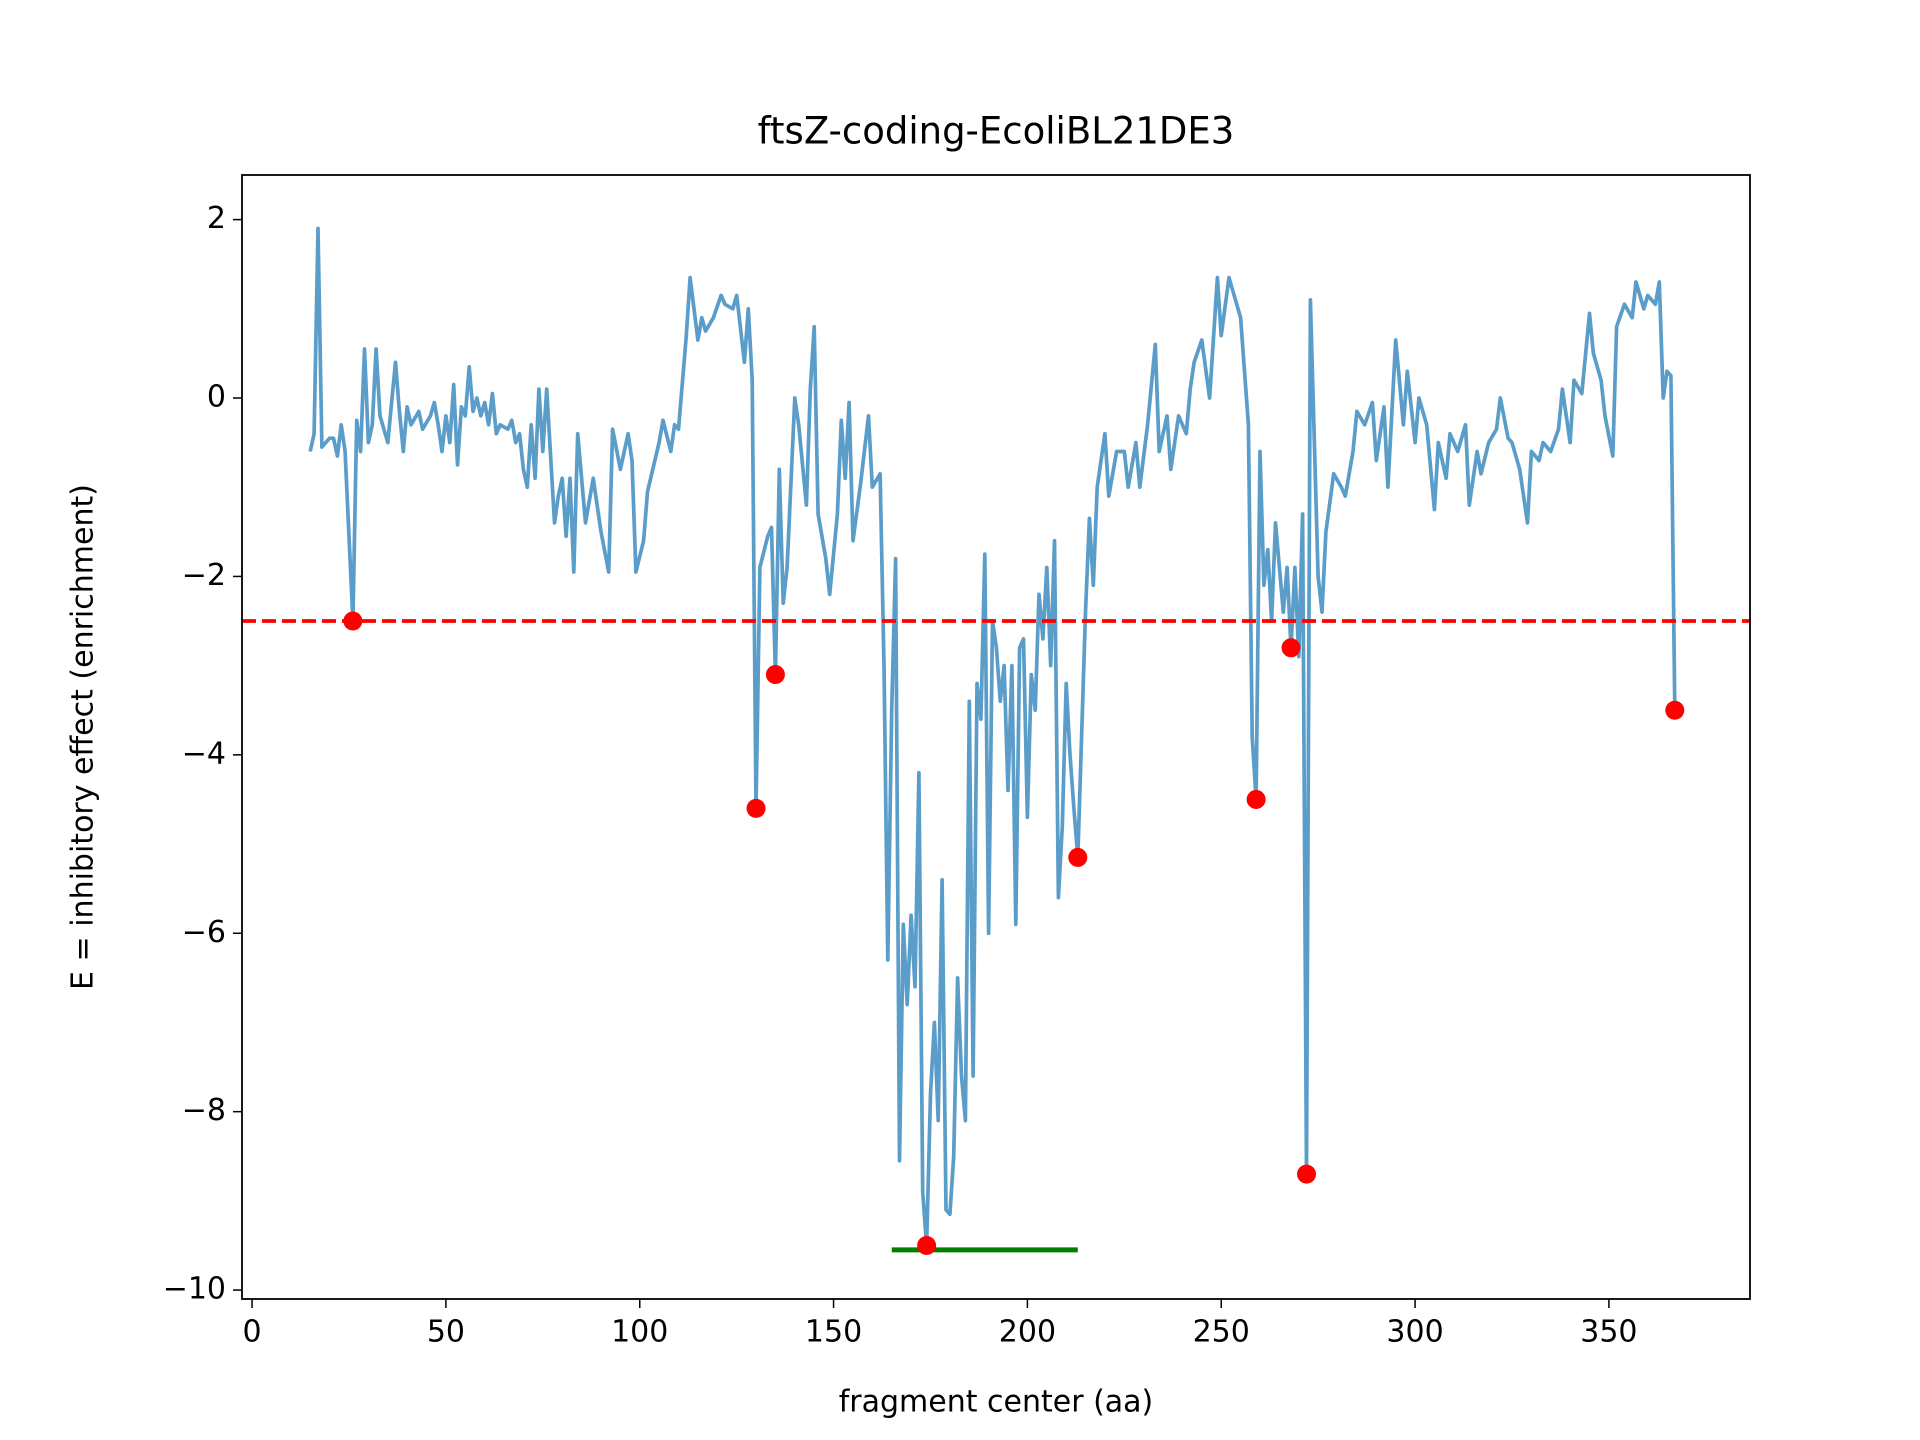 This screenshot has height=1440, width=1920. What do you see at coordinates (446, 1332) in the screenshot?
I see `x-tick-label: 50` at bounding box center [446, 1332].